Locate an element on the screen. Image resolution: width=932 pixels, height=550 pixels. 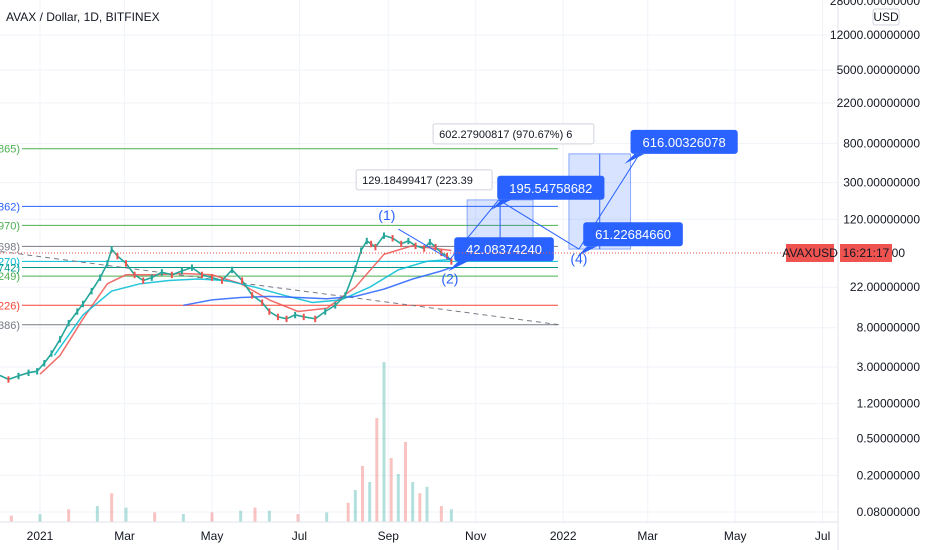
wave-projection-path is located at coordinates (524, 199).